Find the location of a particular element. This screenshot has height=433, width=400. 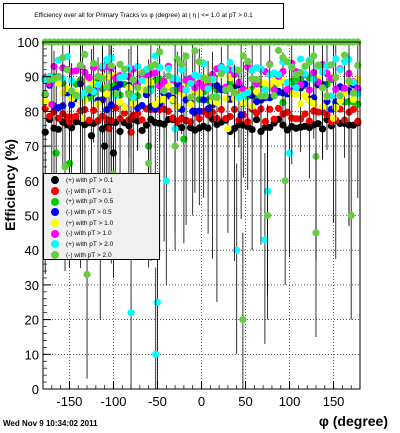

legend-label: (-) with pT > 0.5 is located at coordinates (89, 212).